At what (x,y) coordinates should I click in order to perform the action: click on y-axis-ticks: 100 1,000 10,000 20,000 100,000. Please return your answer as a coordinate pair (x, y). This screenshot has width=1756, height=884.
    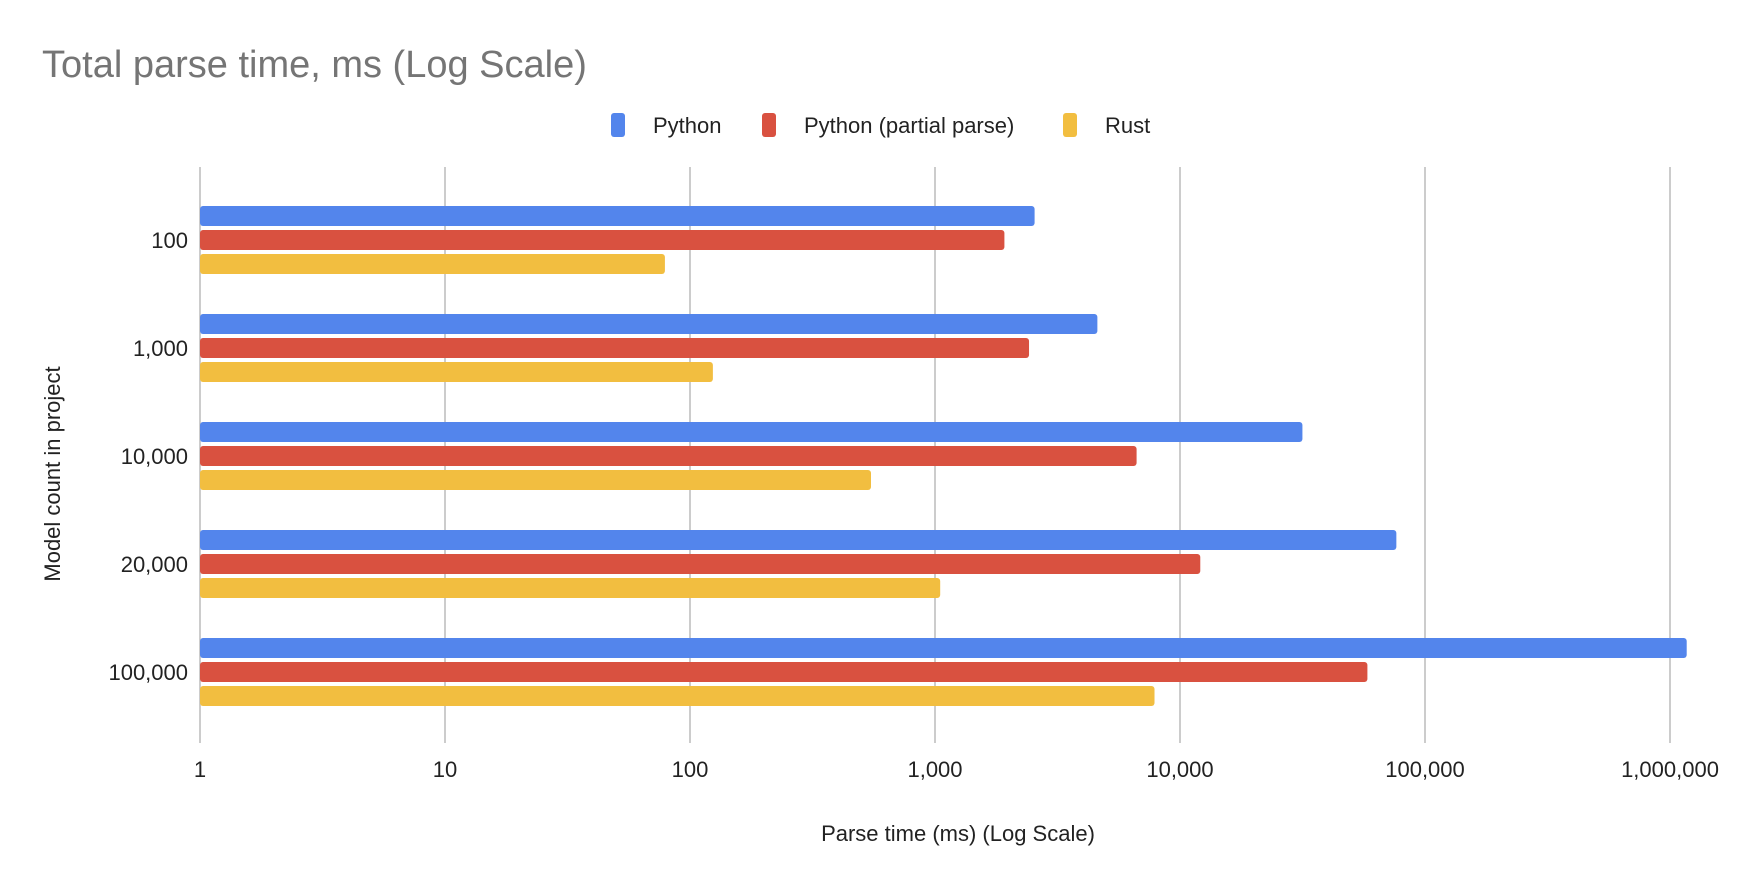
    Looking at the image, I should click on (148, 456).